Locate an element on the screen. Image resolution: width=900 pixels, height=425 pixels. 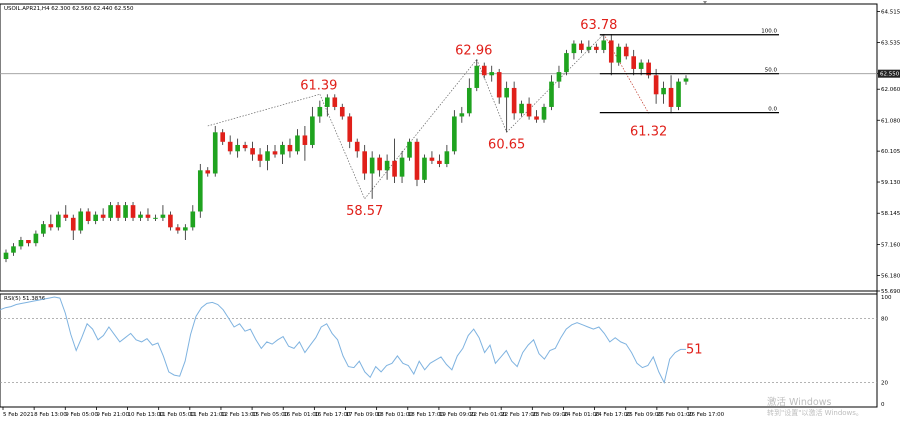
swing-price-annotation: 62.96 is located at coordinates (473, 50).